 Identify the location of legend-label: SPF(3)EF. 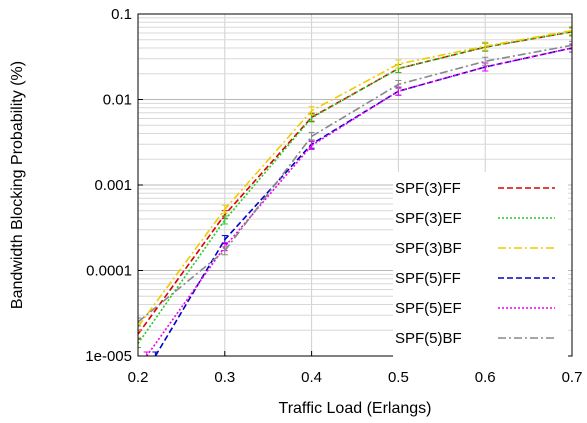
(428, 218).